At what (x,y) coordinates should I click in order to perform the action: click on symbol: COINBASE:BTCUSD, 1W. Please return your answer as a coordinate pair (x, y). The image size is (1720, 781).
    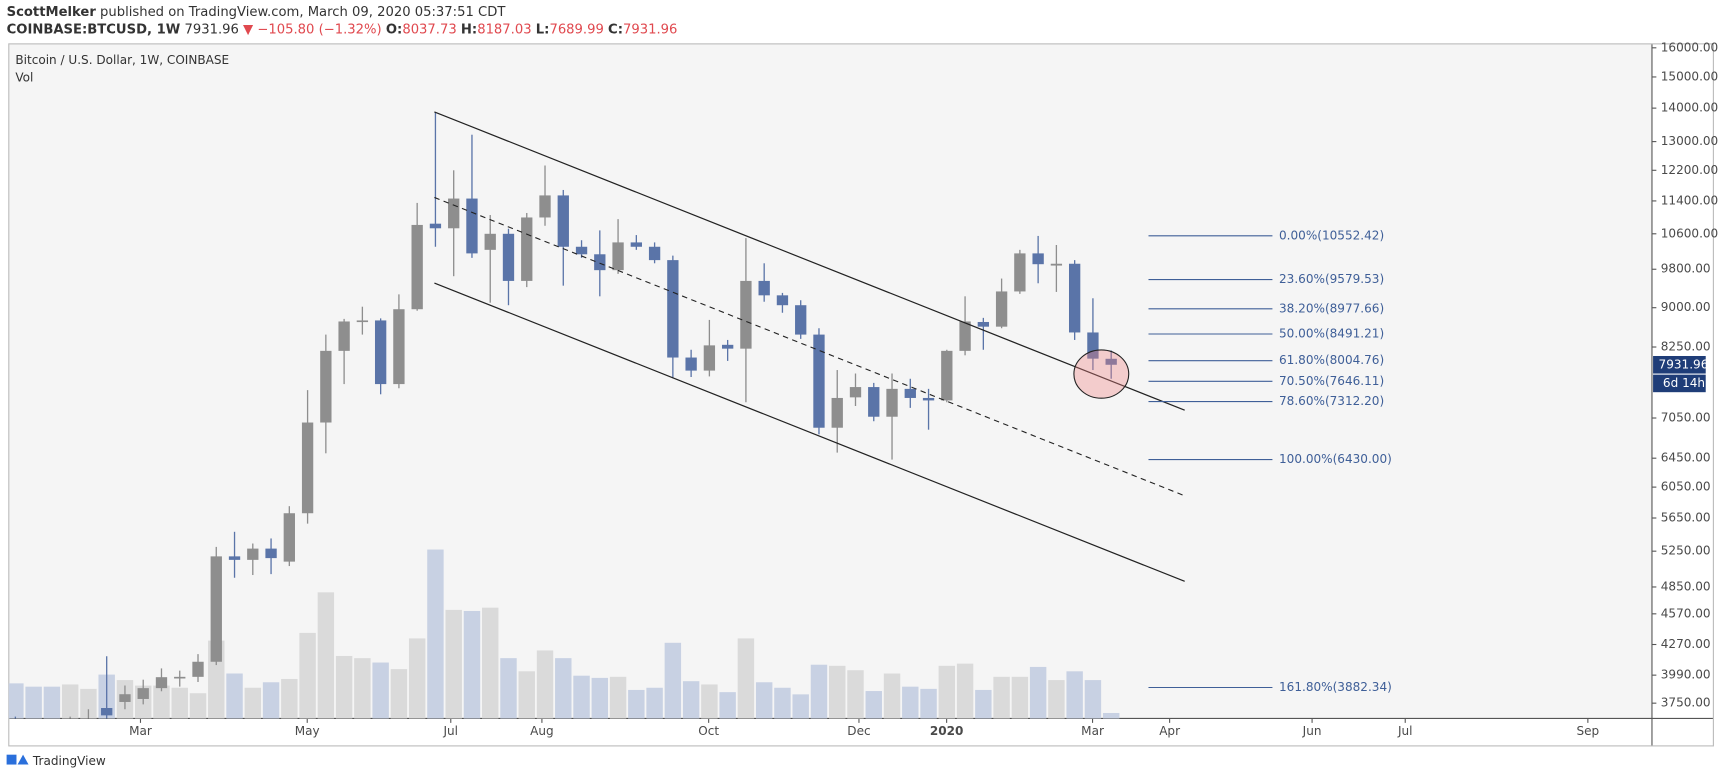
    Looking at the image, I should click on (94, 30).